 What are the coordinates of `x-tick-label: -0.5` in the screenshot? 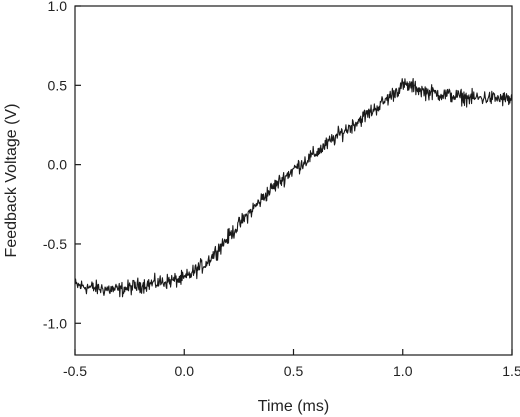 It's located at (75, 371).